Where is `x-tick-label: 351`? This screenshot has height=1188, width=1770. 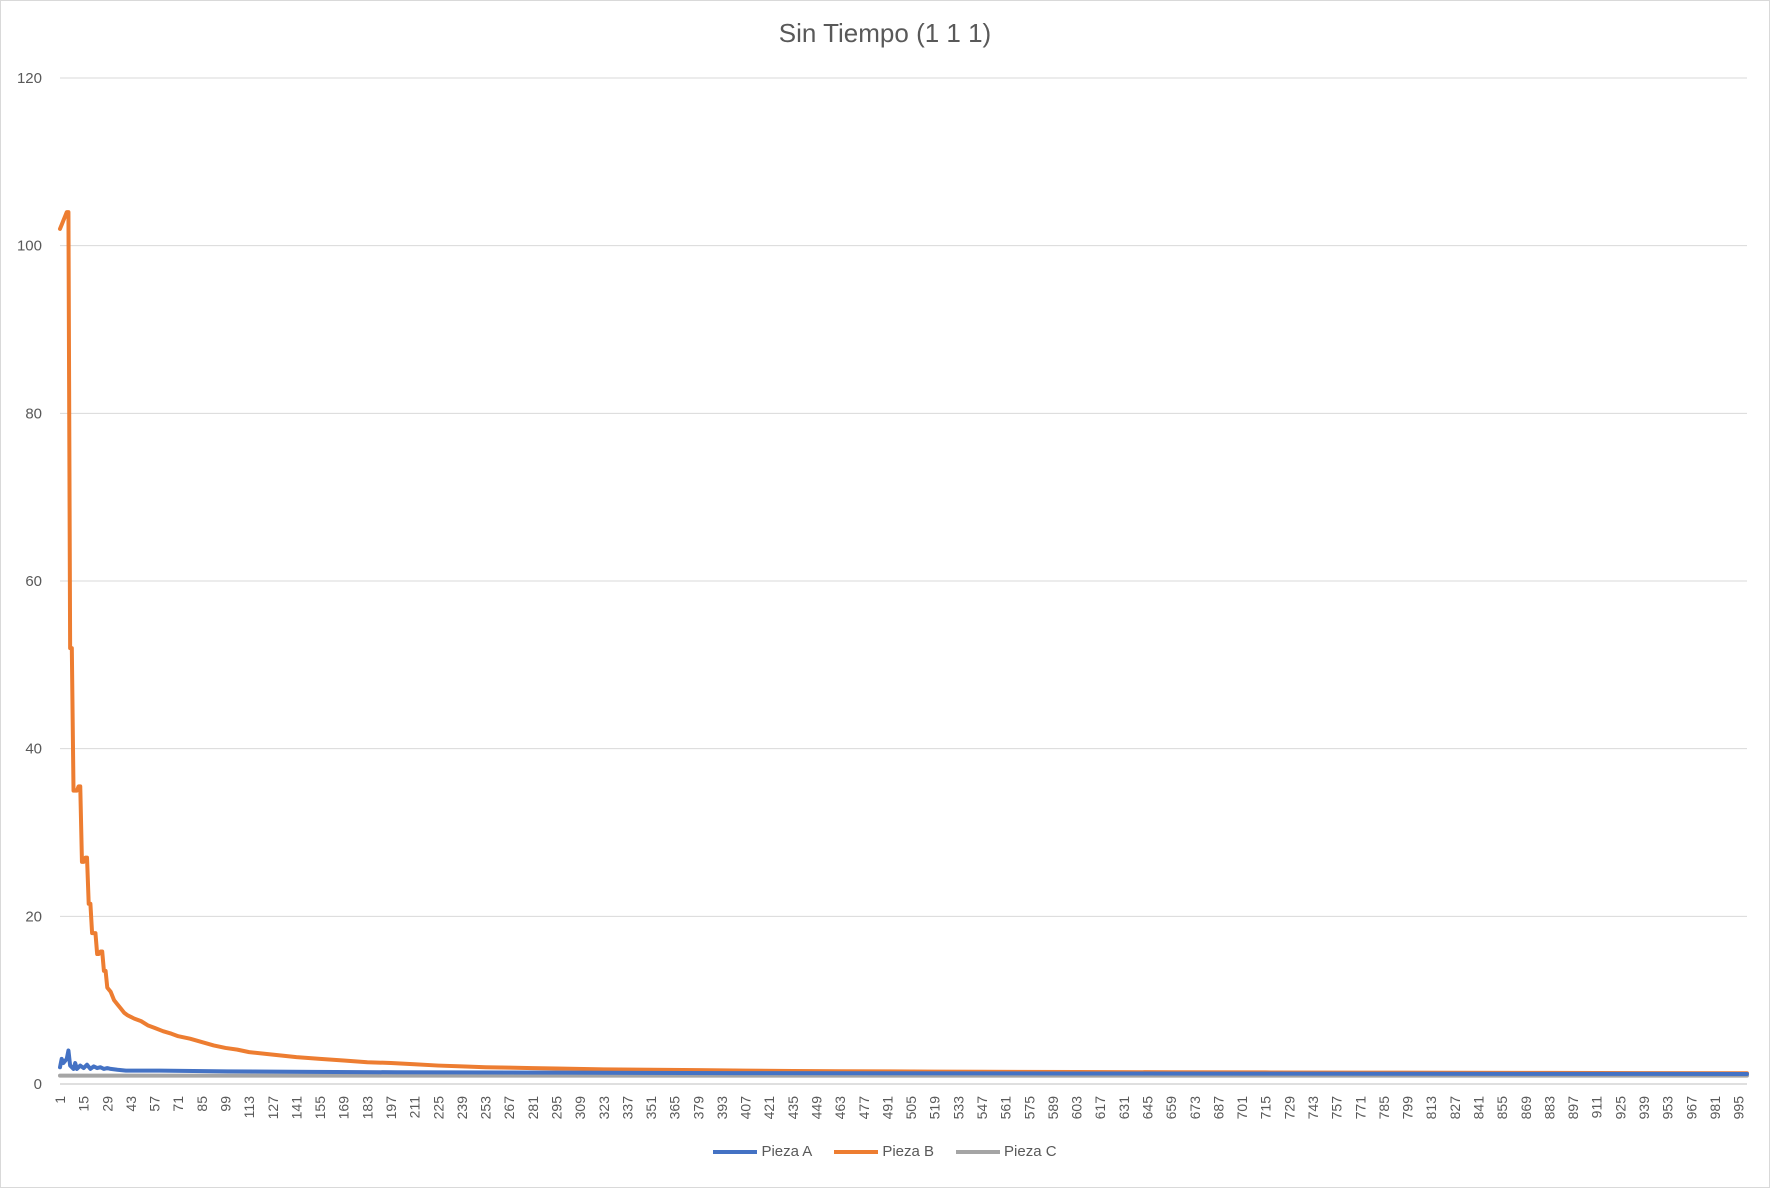 x-tick-label: 351 is located at coordinates (651, 1108).